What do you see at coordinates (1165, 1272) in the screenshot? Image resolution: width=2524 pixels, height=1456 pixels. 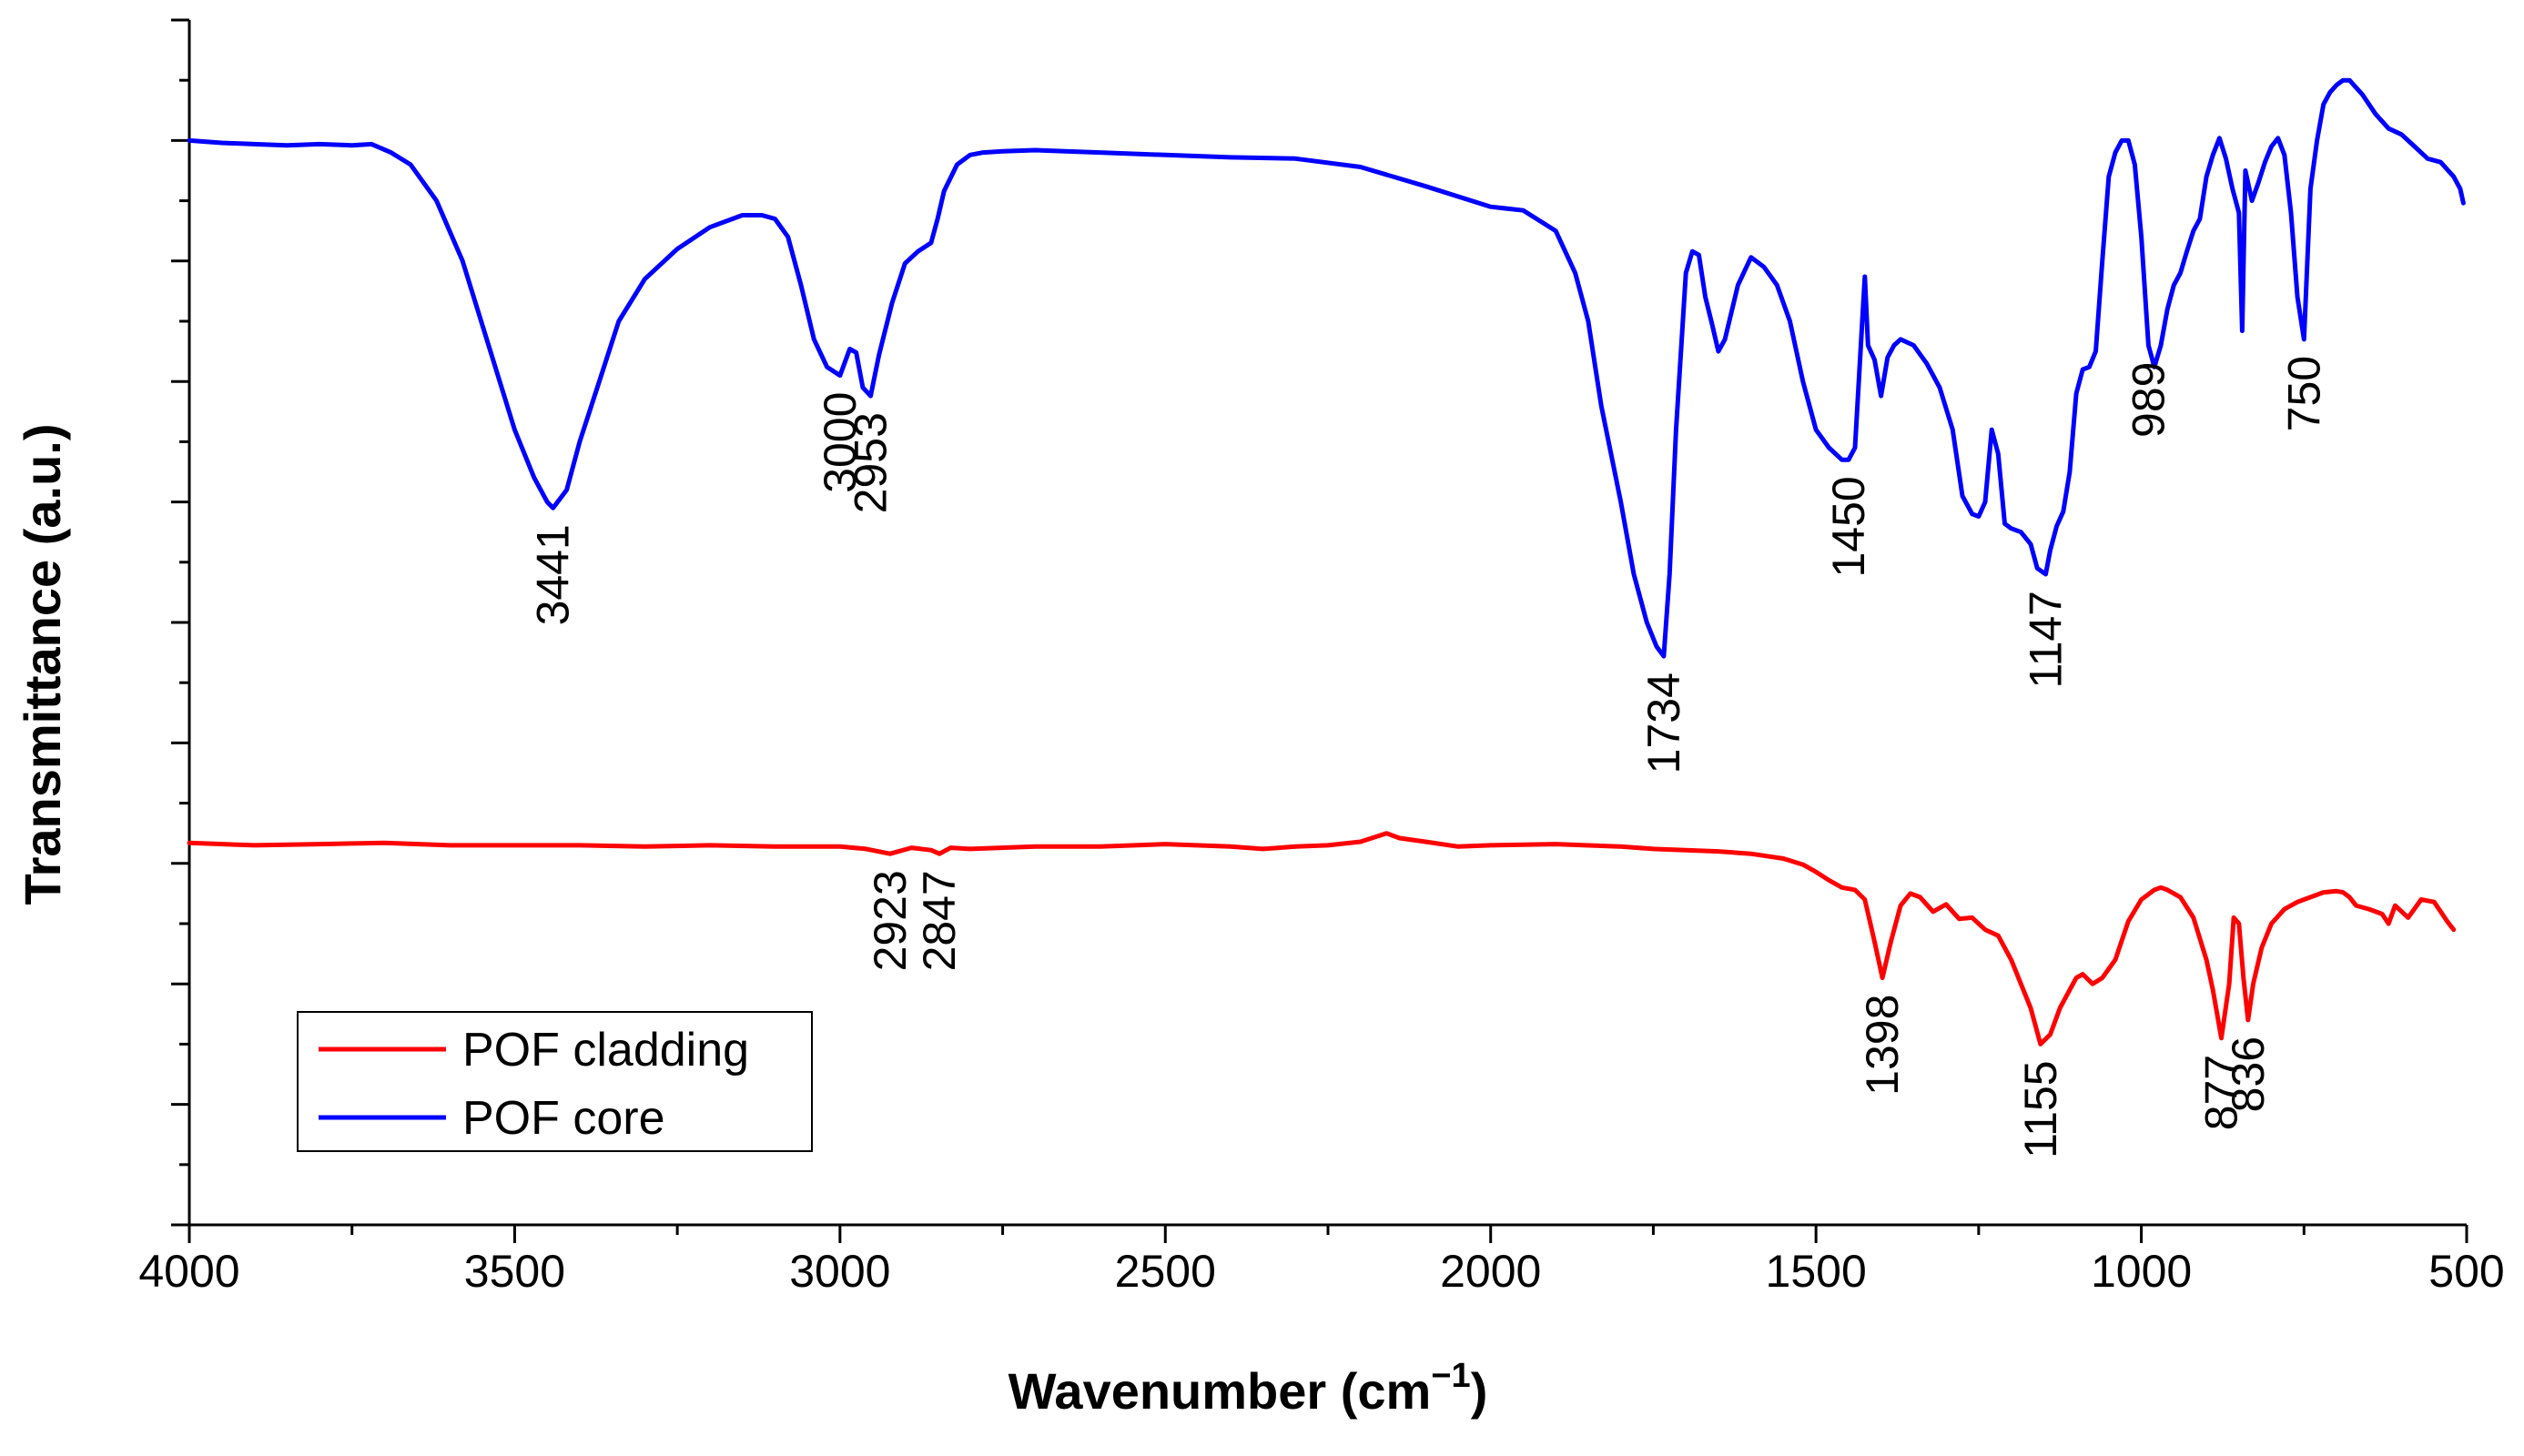 I see `x-tick-label-2500: 2500` at bounding box center [1165, 1272].